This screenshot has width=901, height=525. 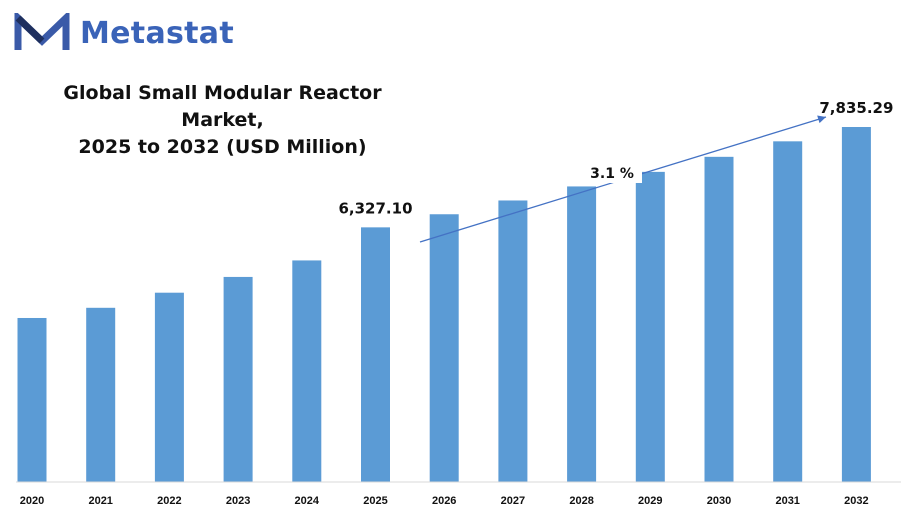 What do you see at coordinates (238, 501) in the screenshot?
I see `x-tick-label: 2023` at bounding box center [238, 501].